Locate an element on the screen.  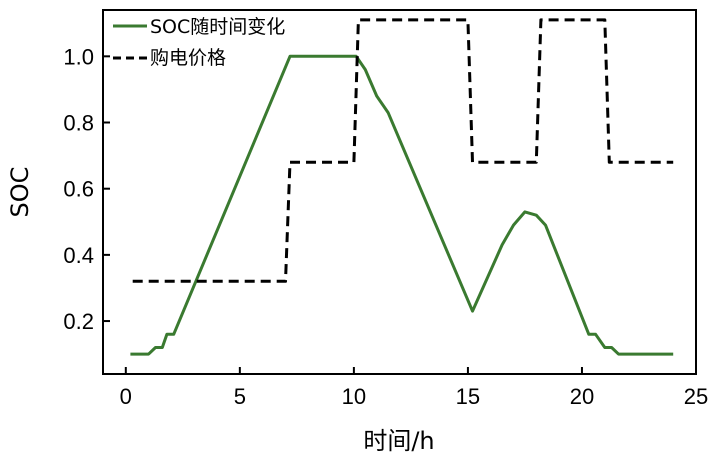
x-axis-title: 时间/h is located at coordinates (398, 441).